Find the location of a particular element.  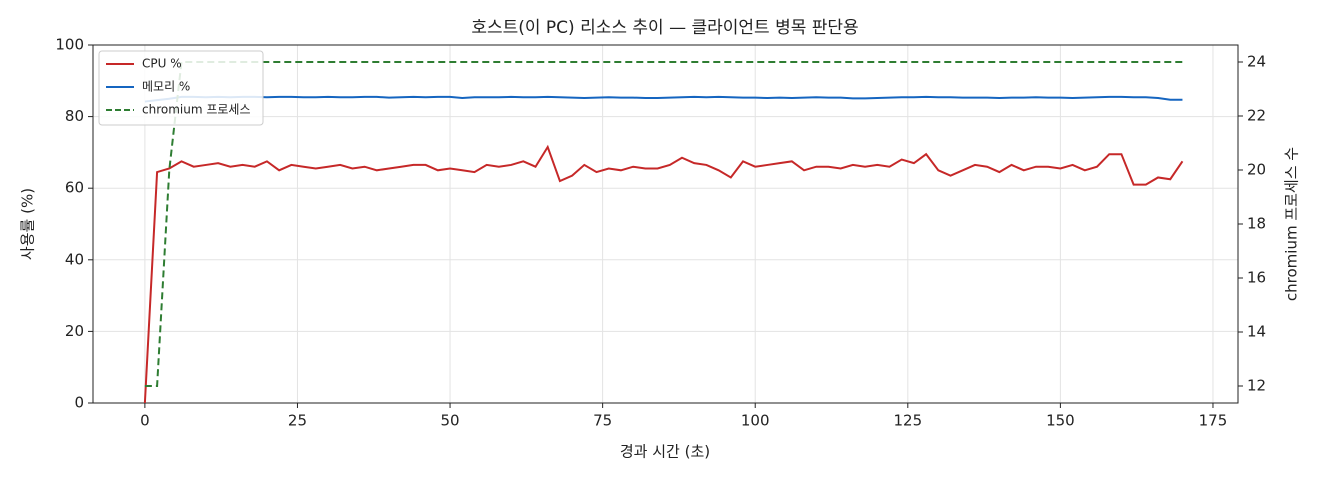

legend-label: chromium 프로세스 is located at coordinates (196, 110).